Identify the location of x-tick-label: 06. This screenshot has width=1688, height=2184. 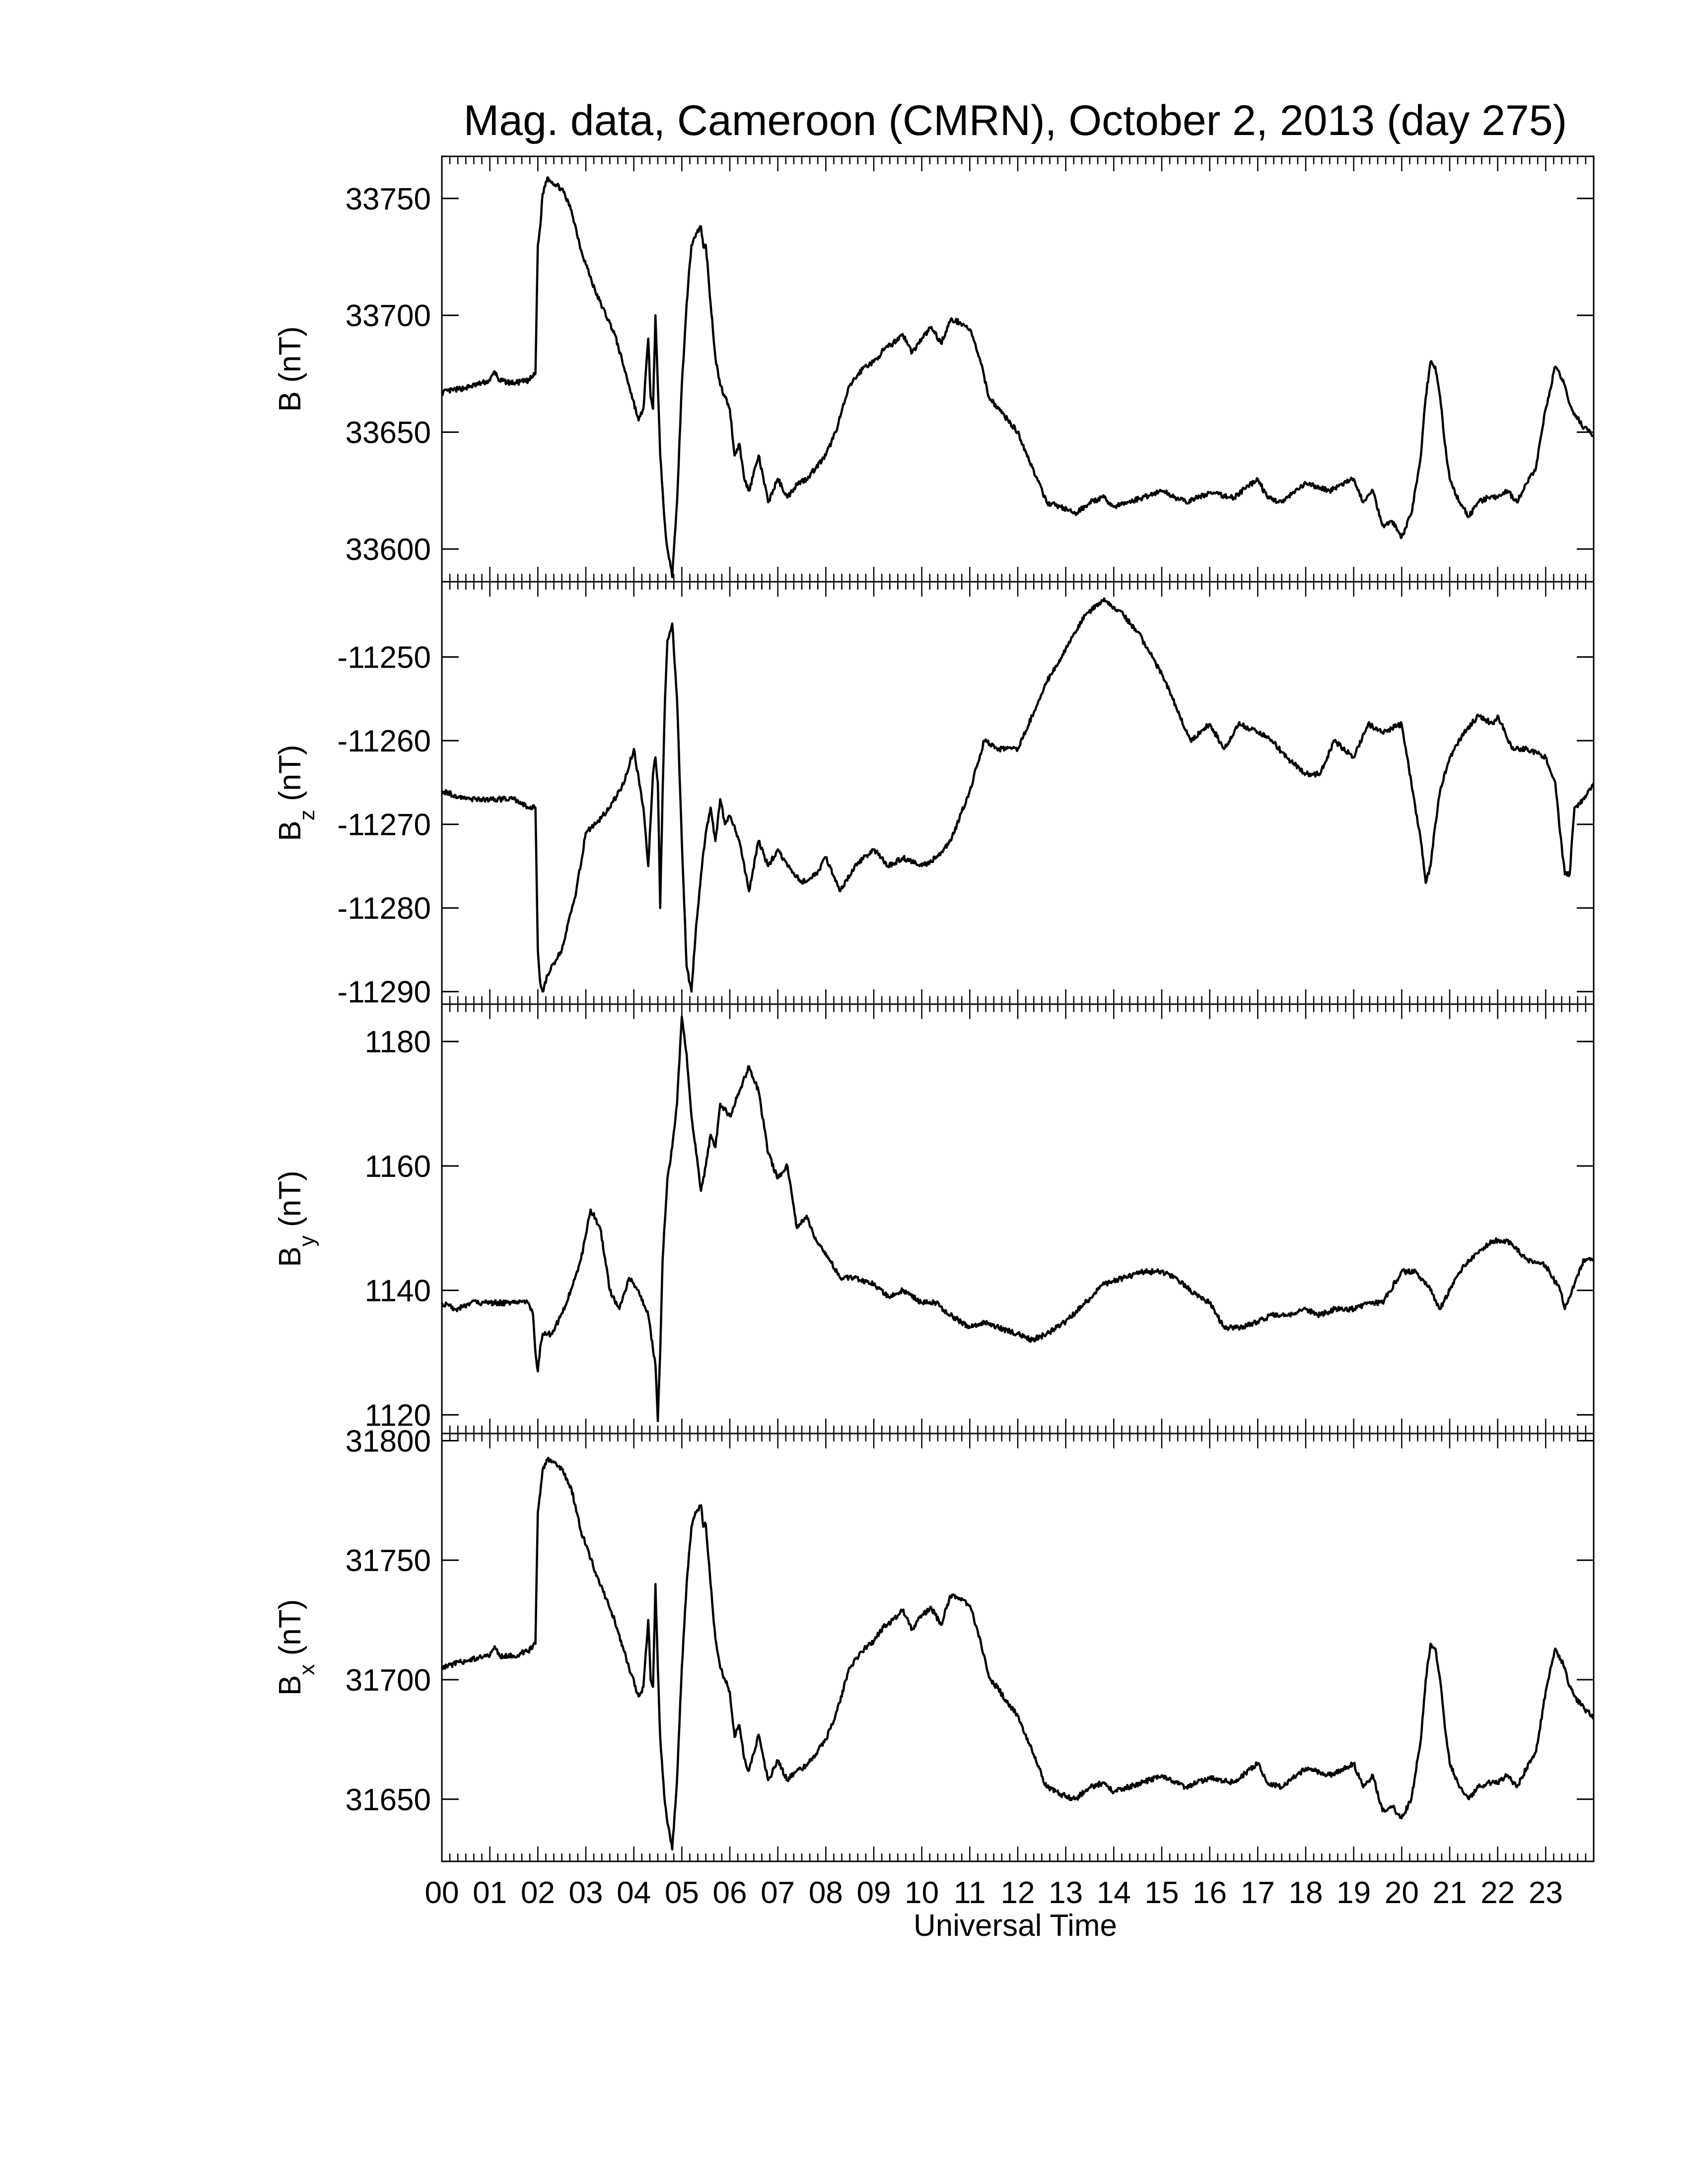
(730, 1893).